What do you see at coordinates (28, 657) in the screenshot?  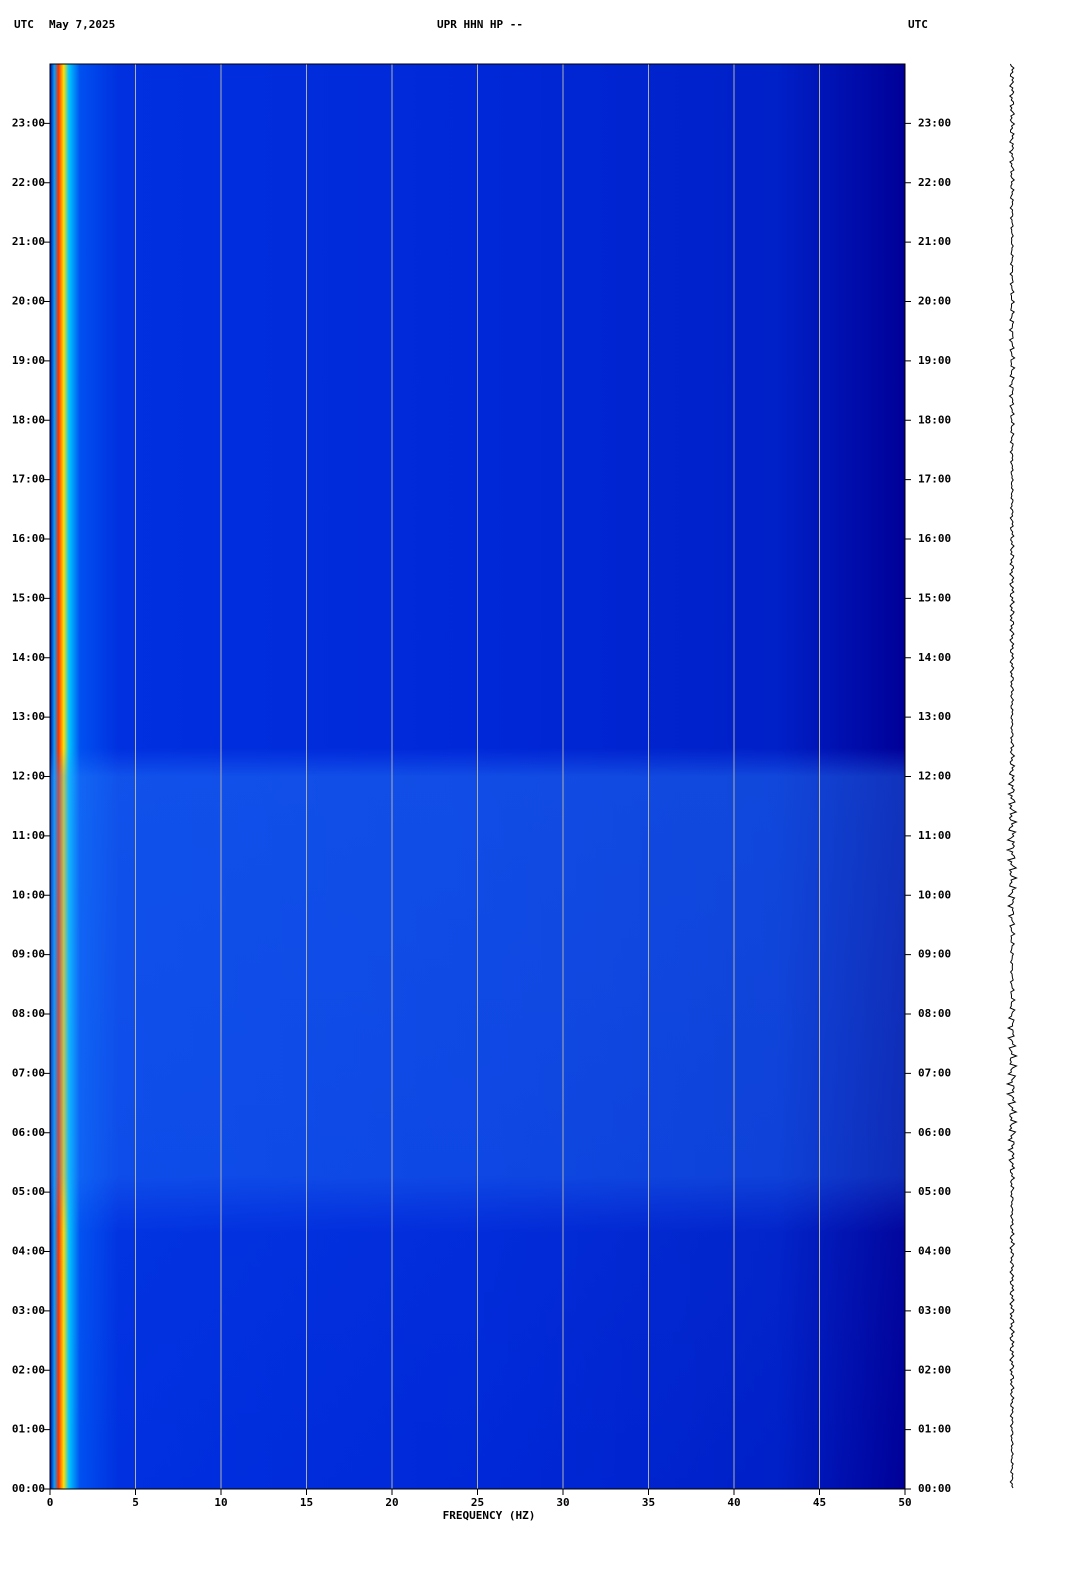 I see `y-tick-label-left: 14:00` at bounding box center [28, 657].